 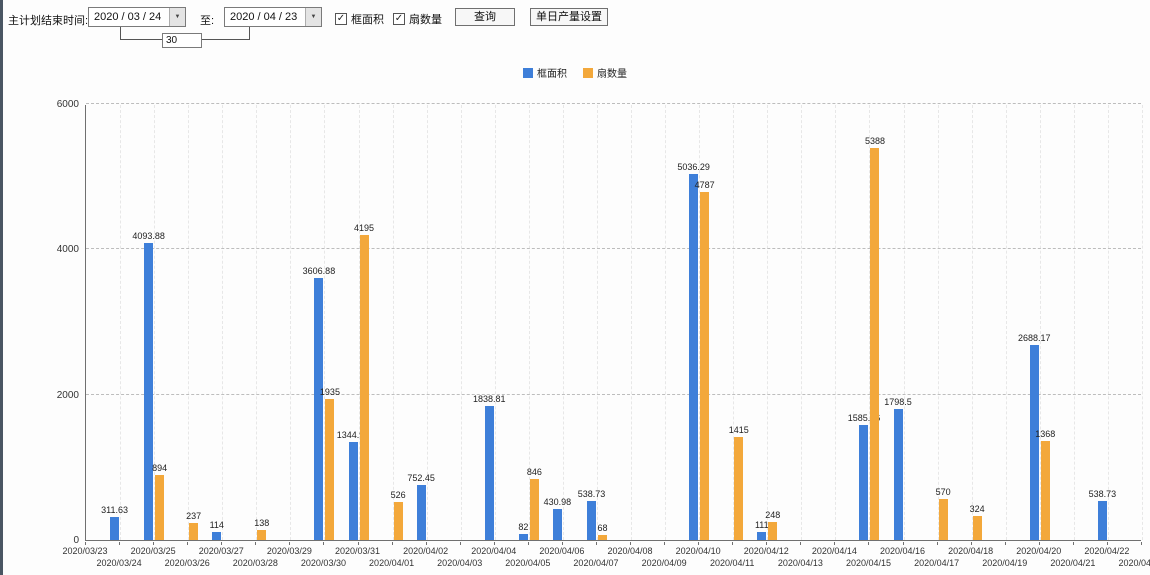 I want to click on bar-value-label: 111, so click(x=761, y=524).